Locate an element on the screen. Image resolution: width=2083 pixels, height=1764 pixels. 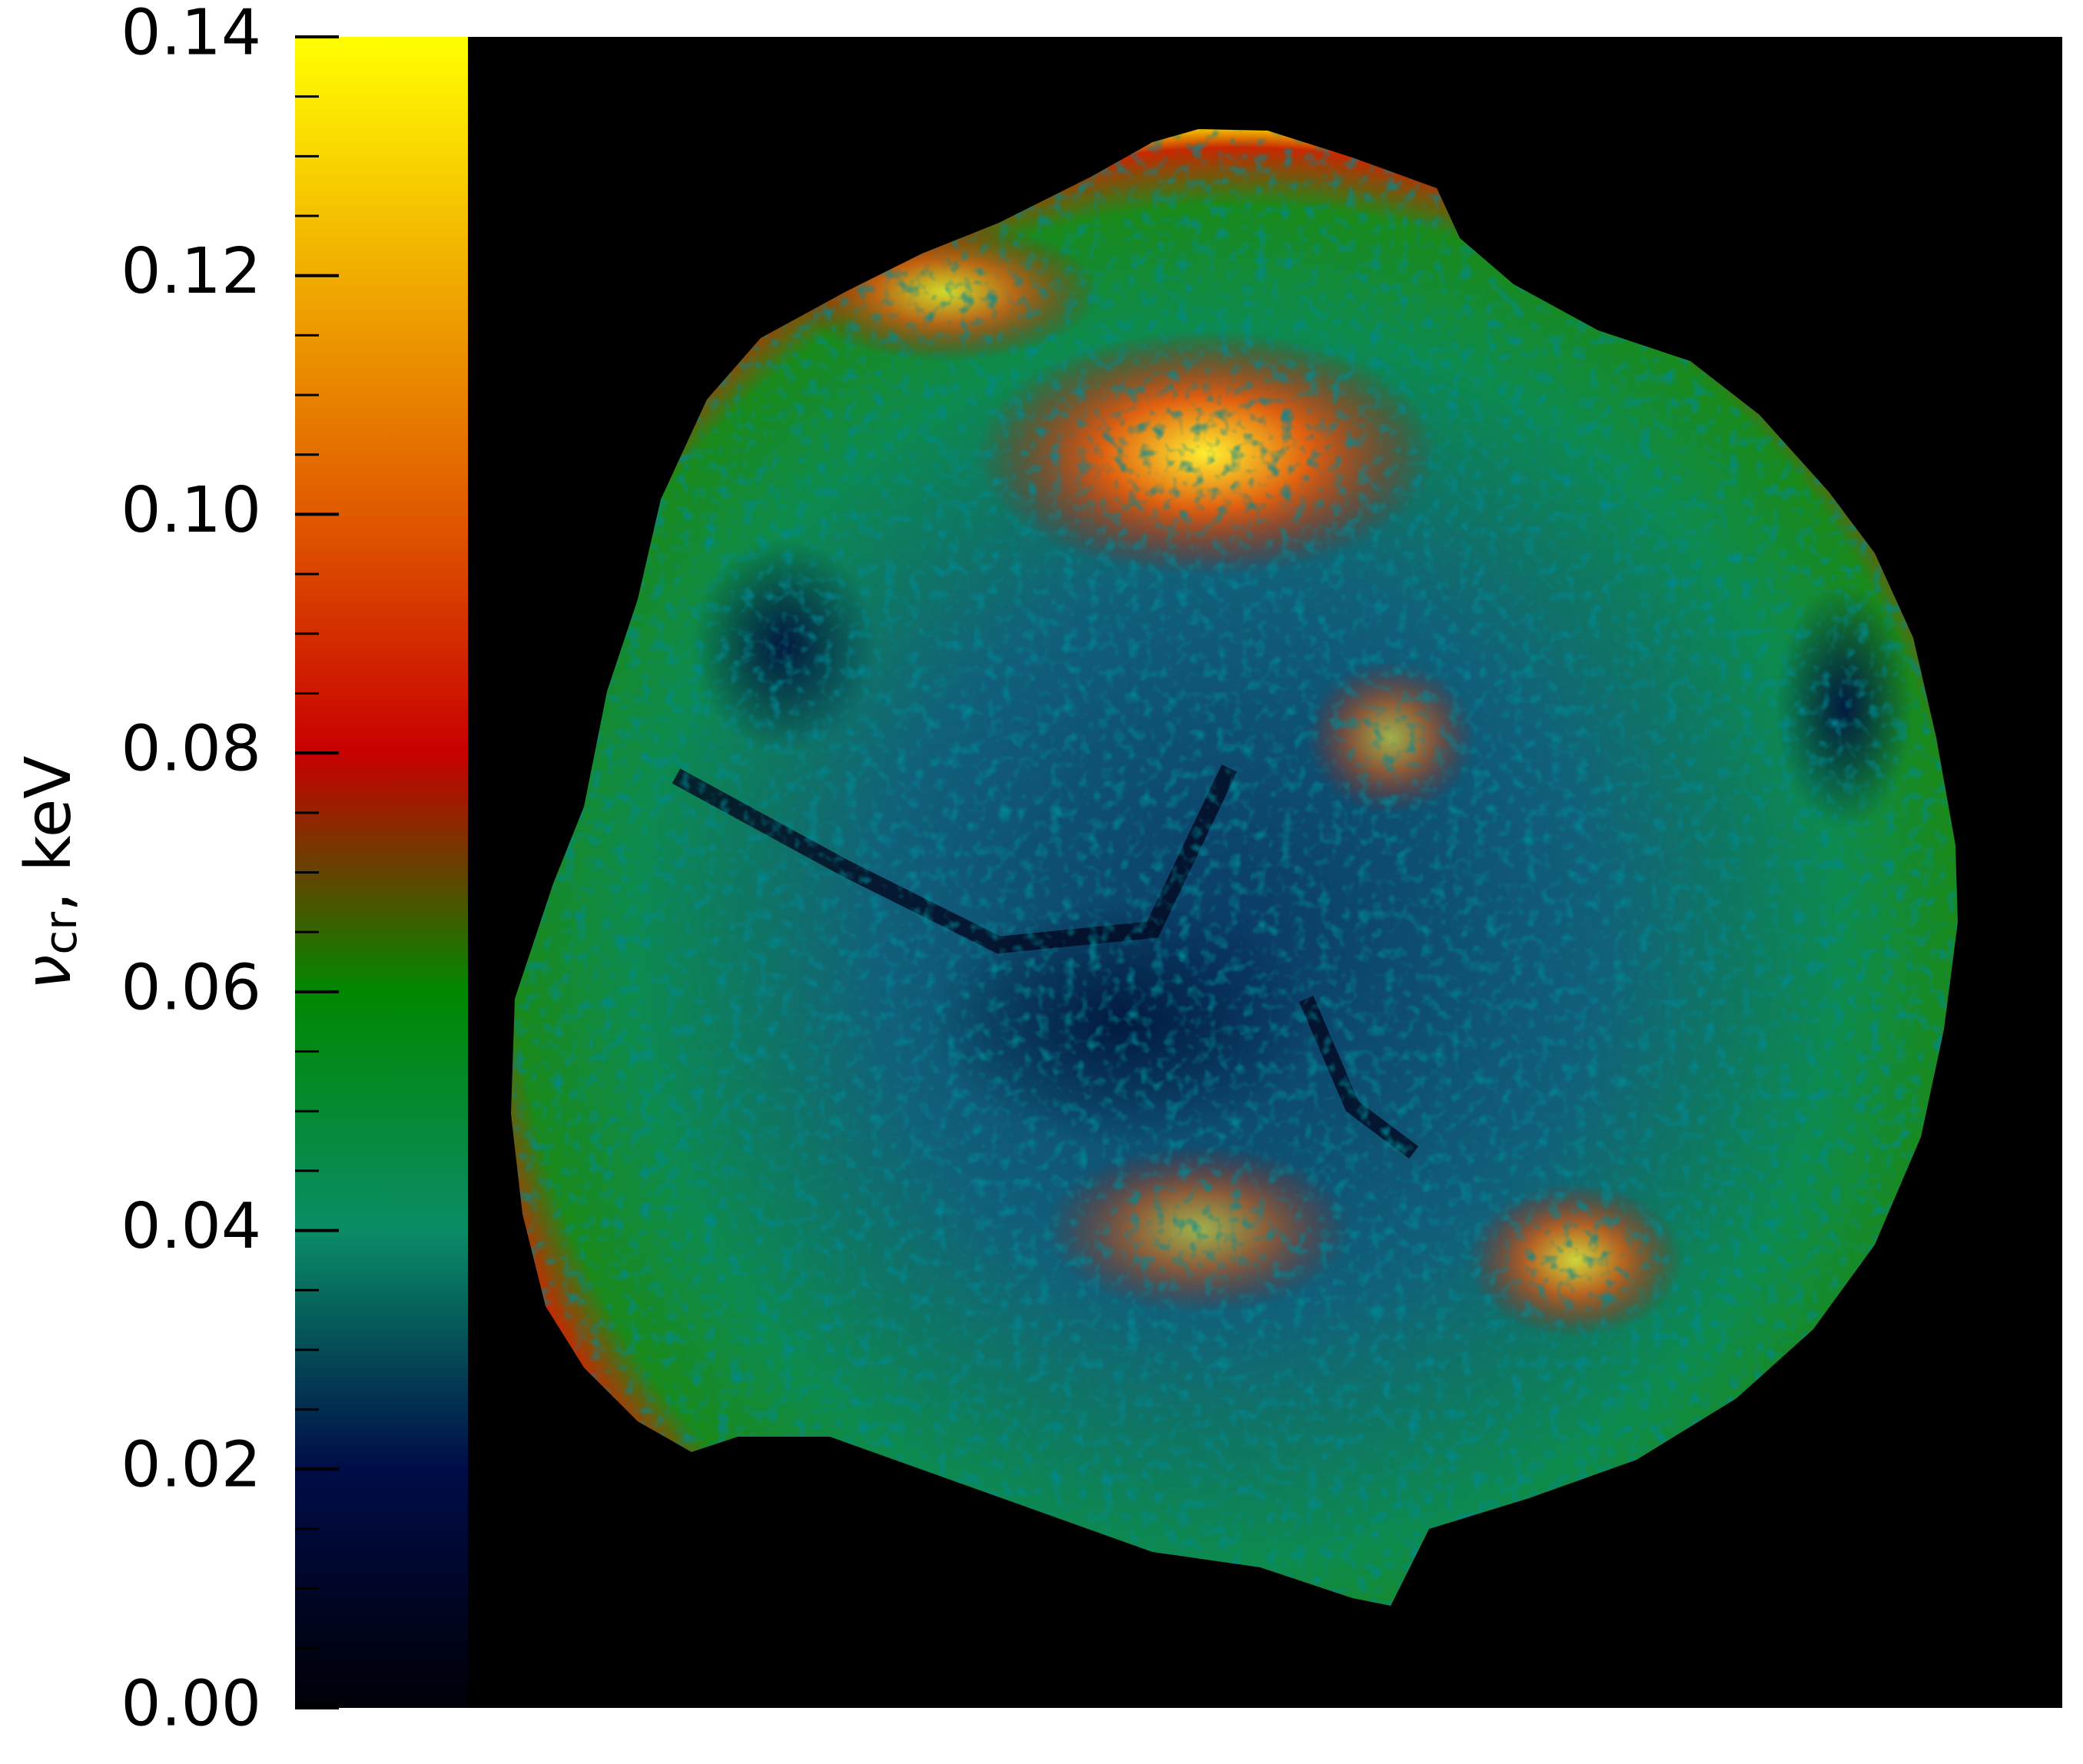
tick-label: 0.06 is located at coordinates (191, 987).